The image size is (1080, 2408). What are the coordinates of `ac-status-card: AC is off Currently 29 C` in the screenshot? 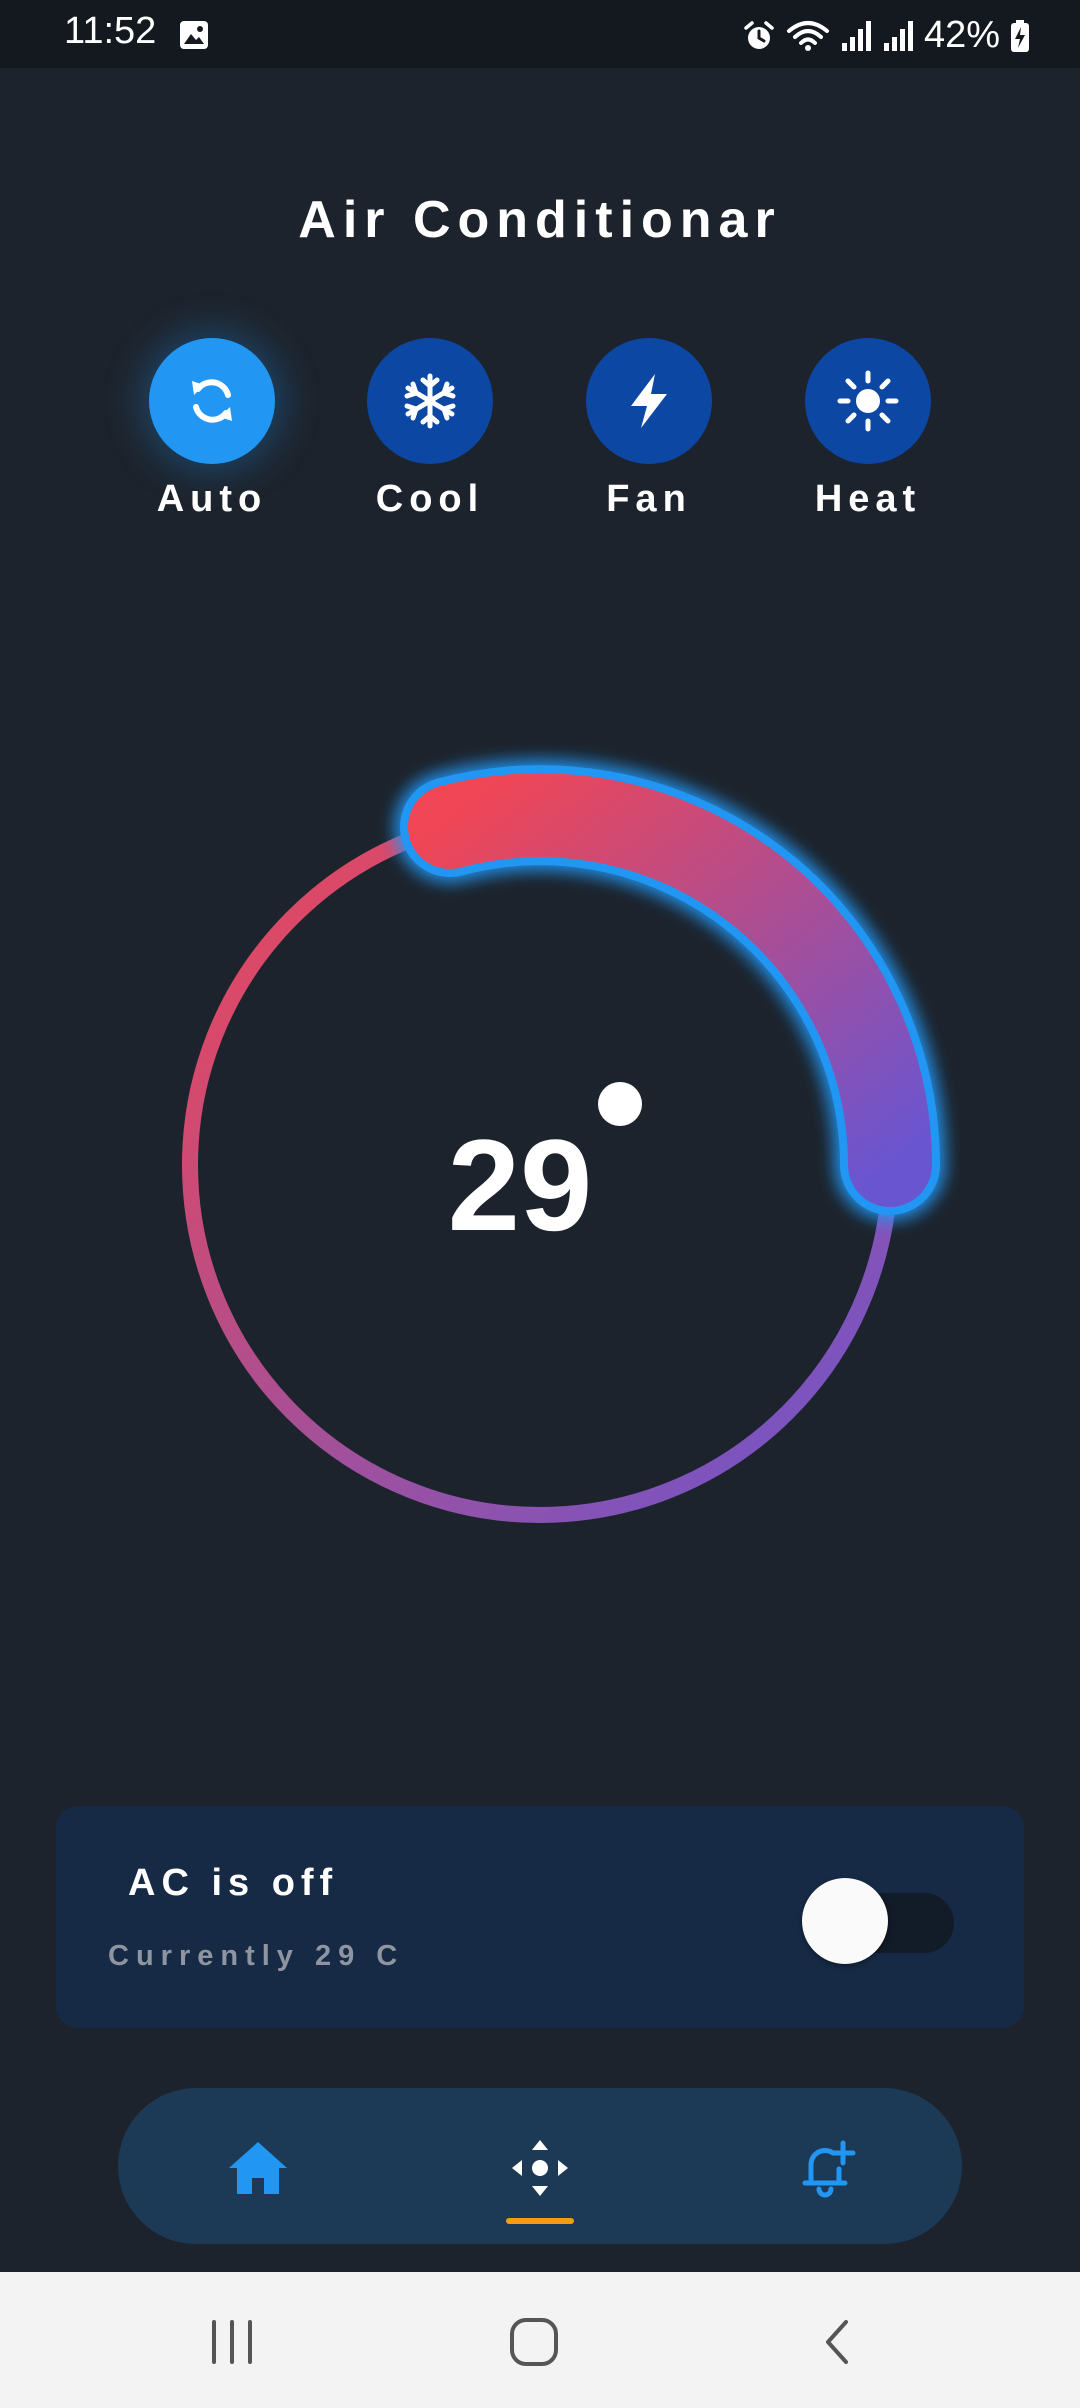 It's located at (540, 1917).